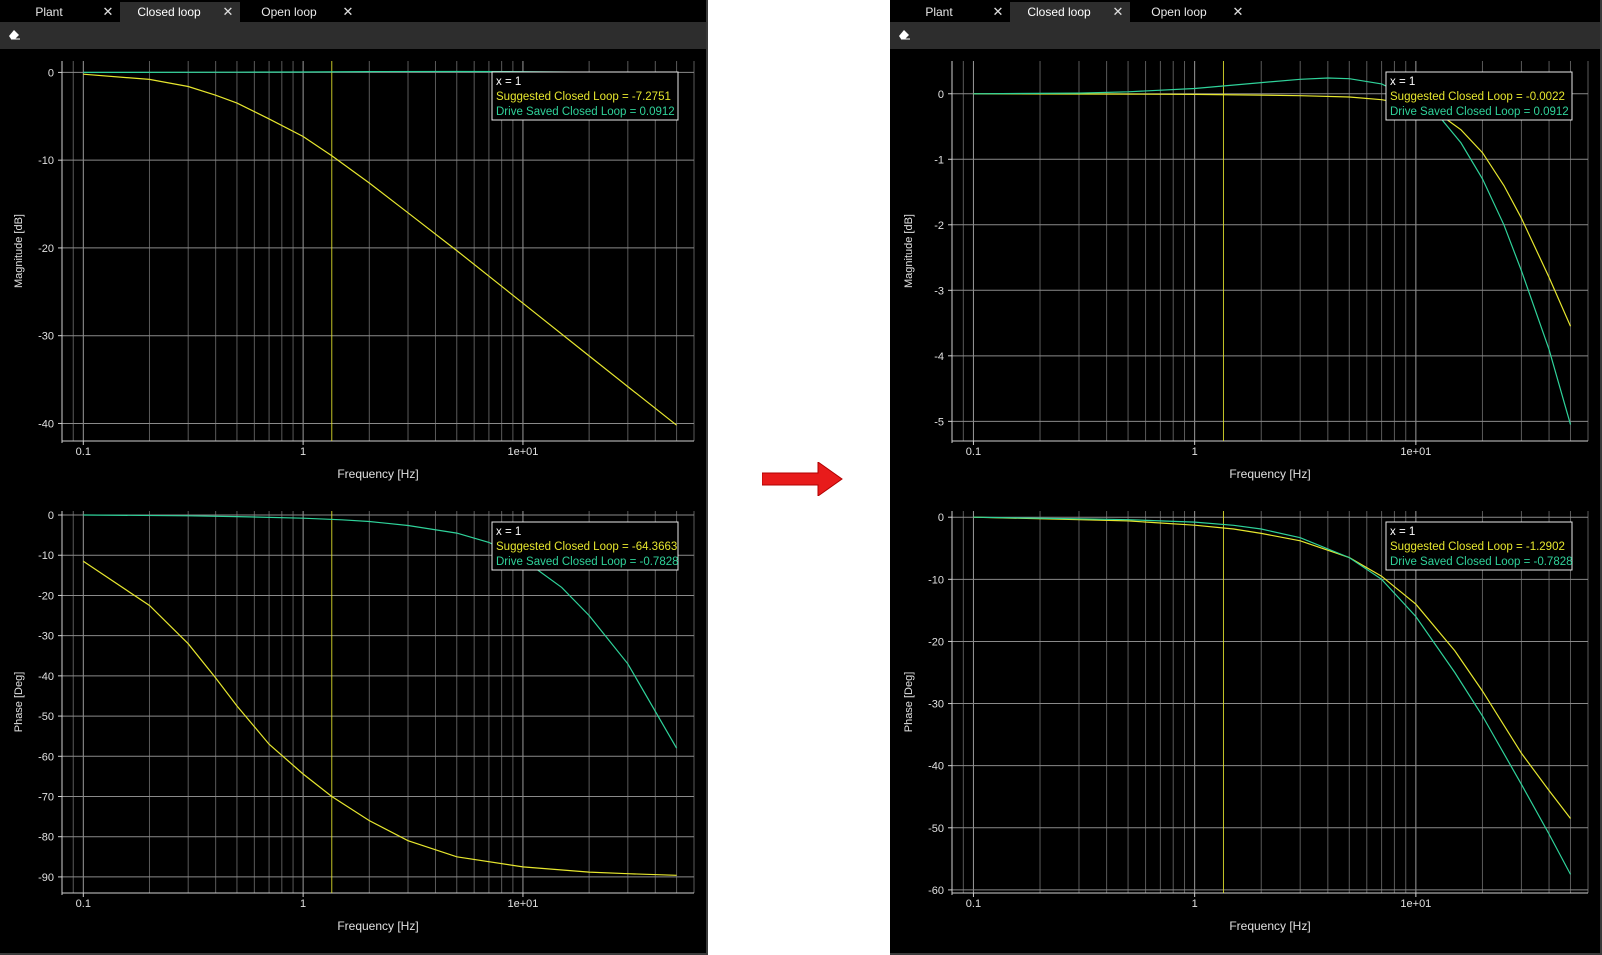 The image size is (1602, 955). What do you see at coordinates (939, 226) in the screenshot?
I see `y-tick-label: -2` at bounding box center [939, 226].